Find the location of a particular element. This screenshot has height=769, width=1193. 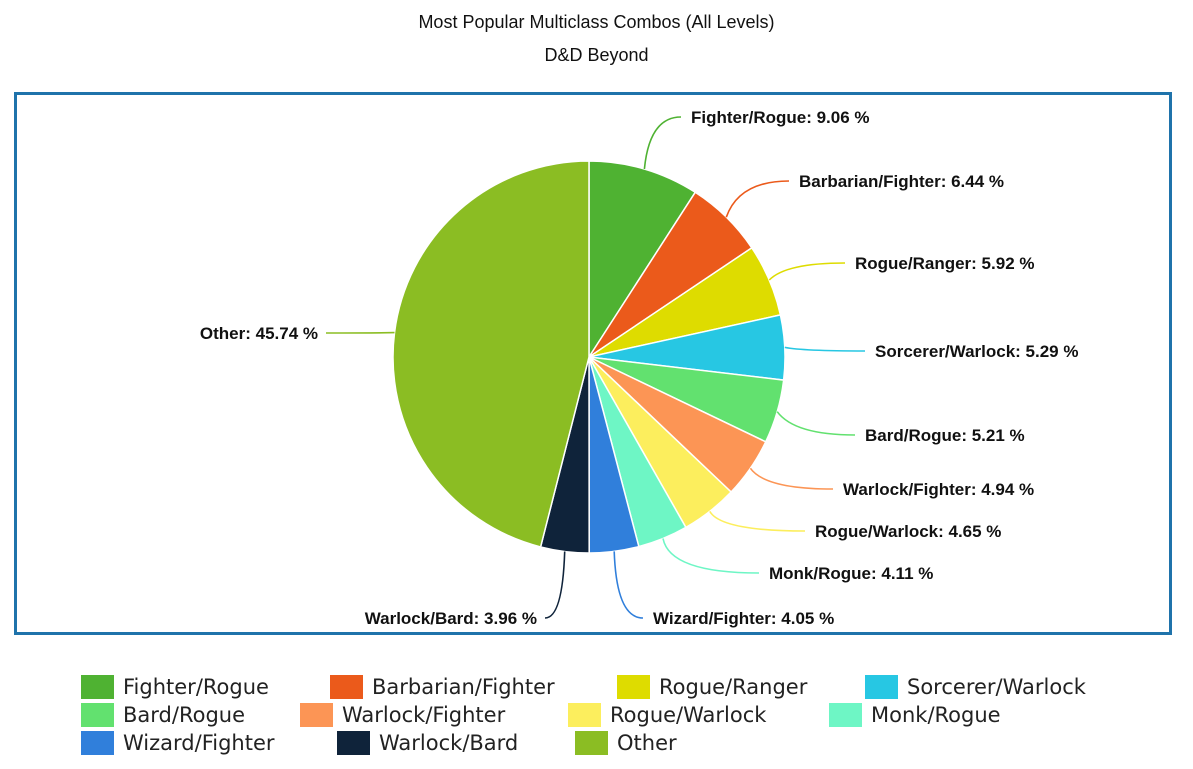

legend-label: Fighter/Rogue is located at coordinates (196, 687).